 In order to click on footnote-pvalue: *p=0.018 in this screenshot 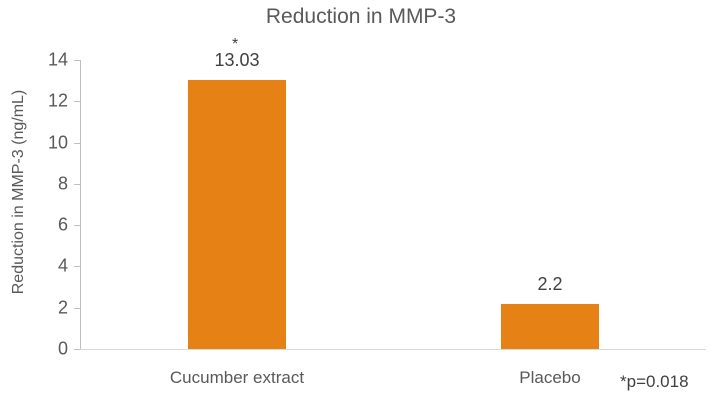, I will do `click(654, 381)`.